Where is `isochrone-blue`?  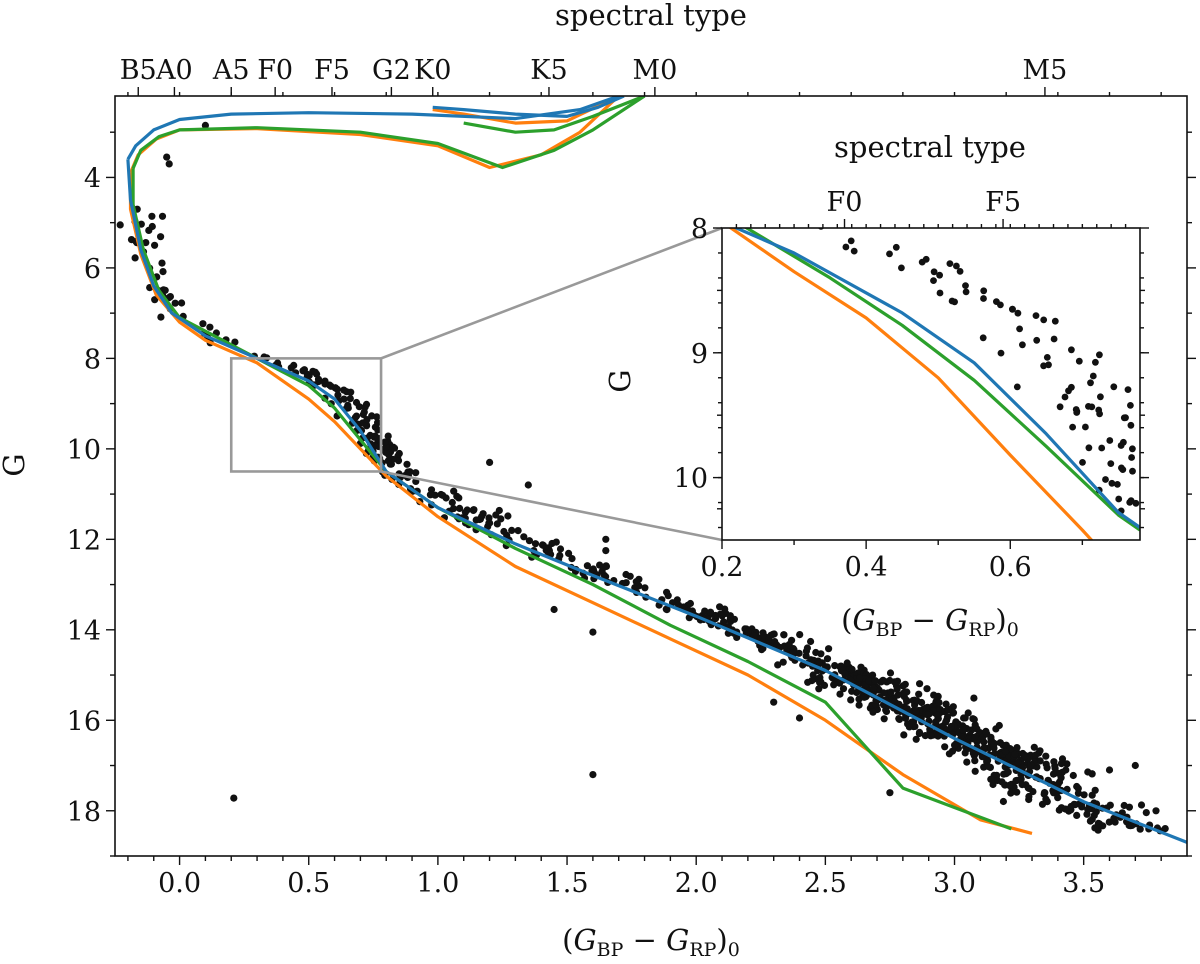
isochrone-blue is located at coordinates (373, 128).